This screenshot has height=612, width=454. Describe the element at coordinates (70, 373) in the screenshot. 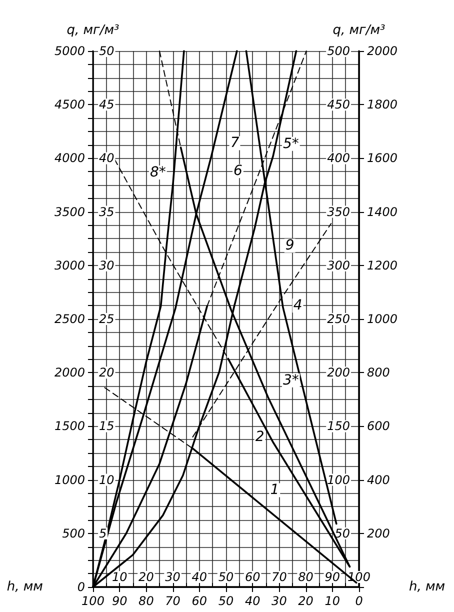

I see `y-tick-label: 2000` at that location.